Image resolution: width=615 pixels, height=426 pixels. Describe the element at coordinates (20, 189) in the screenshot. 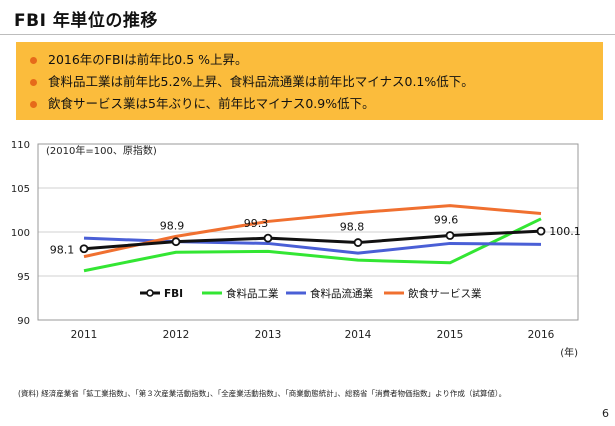

I see `y-tick-label: 105` at that location.